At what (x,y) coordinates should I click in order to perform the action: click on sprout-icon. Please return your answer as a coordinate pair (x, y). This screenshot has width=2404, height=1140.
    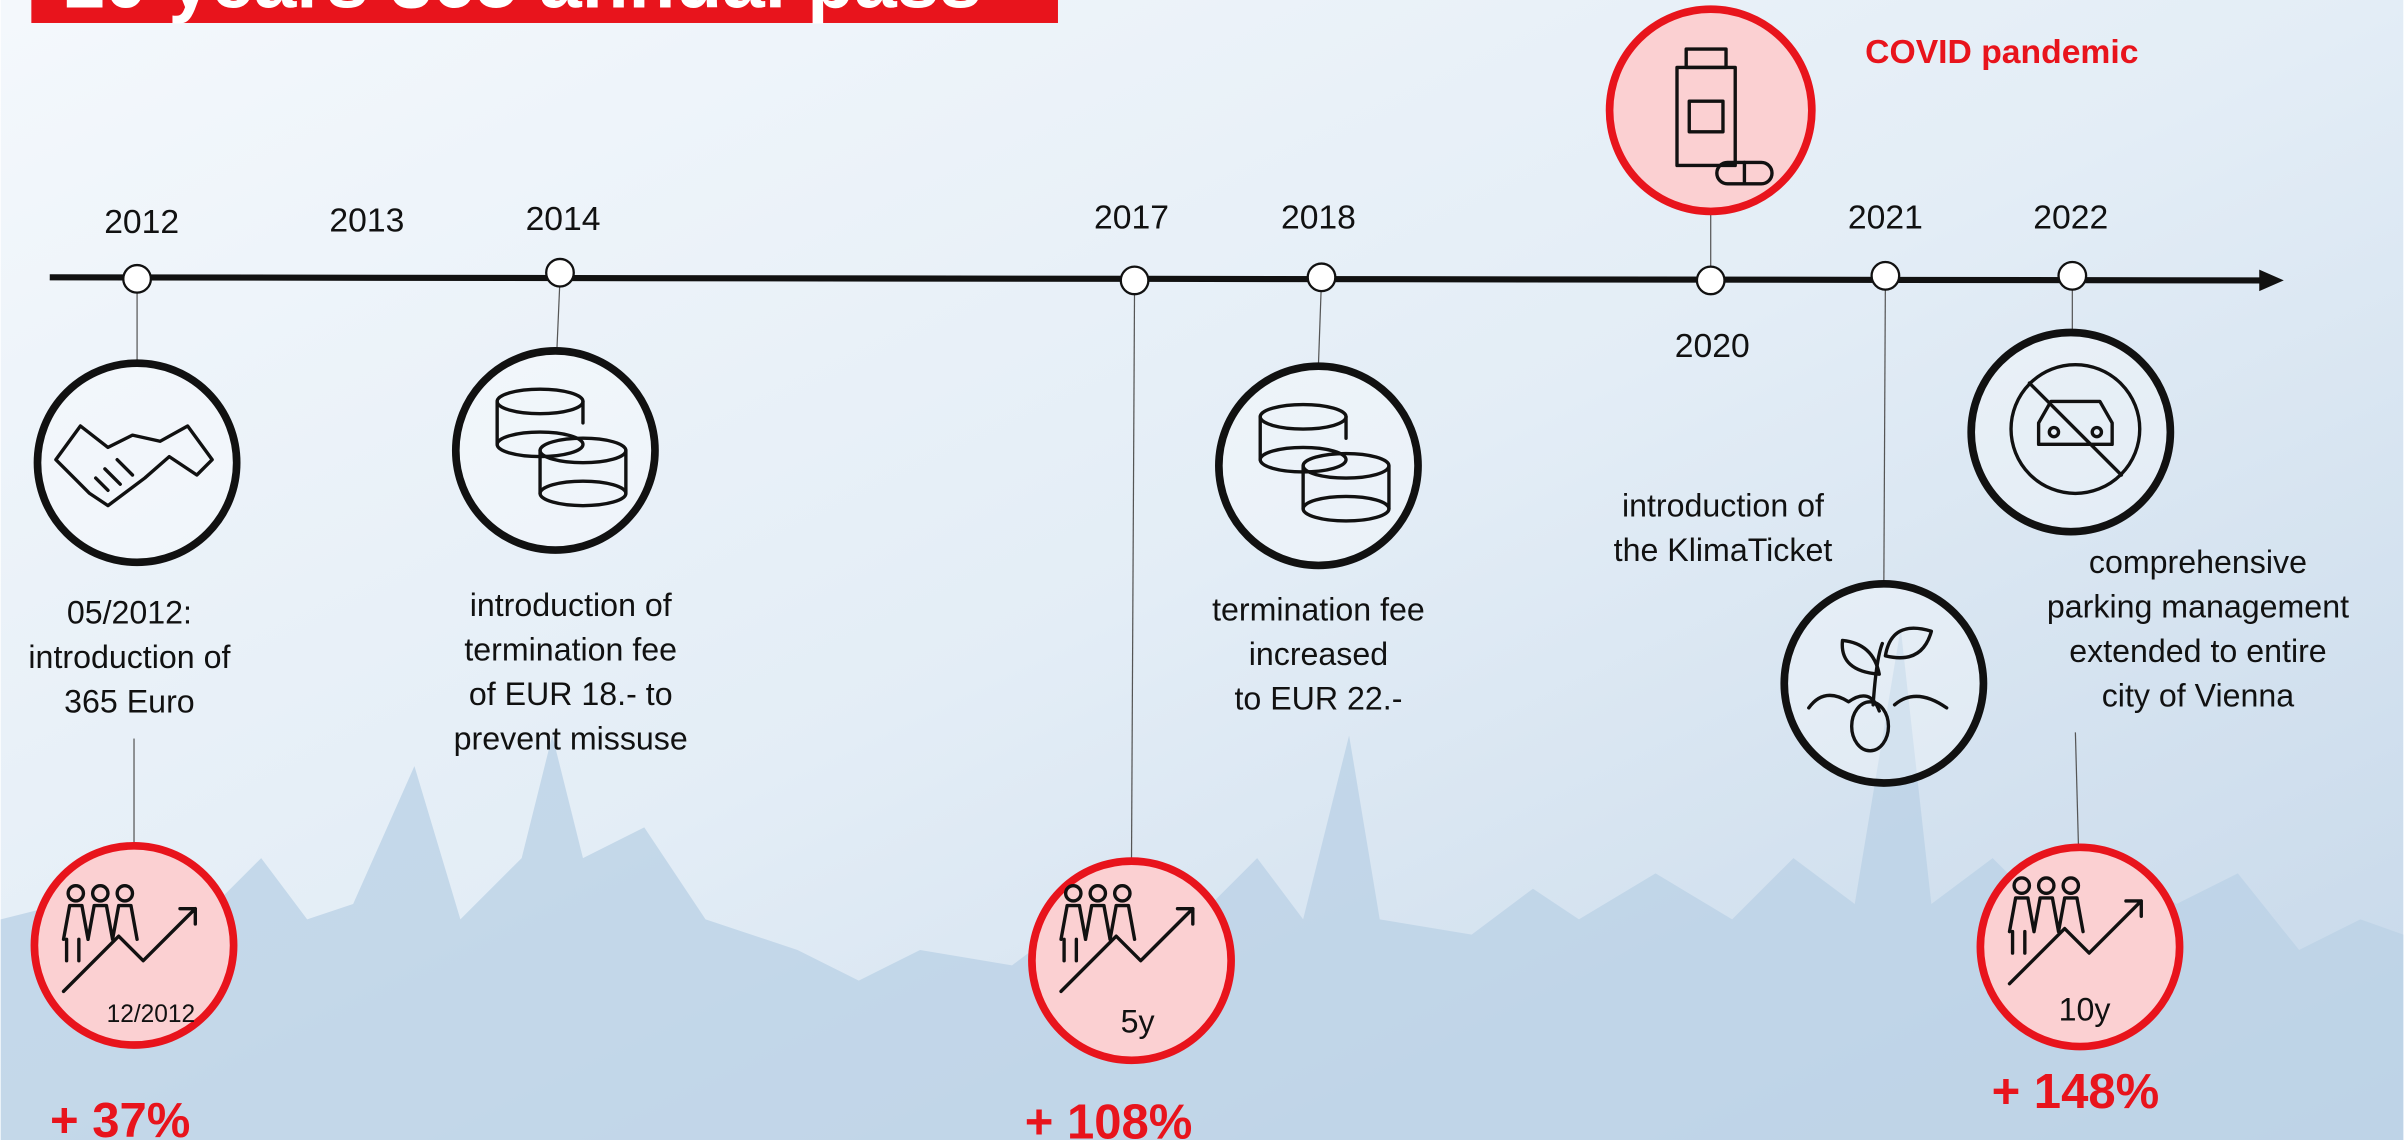
    Looking at the image, I should click on (1878, 689).